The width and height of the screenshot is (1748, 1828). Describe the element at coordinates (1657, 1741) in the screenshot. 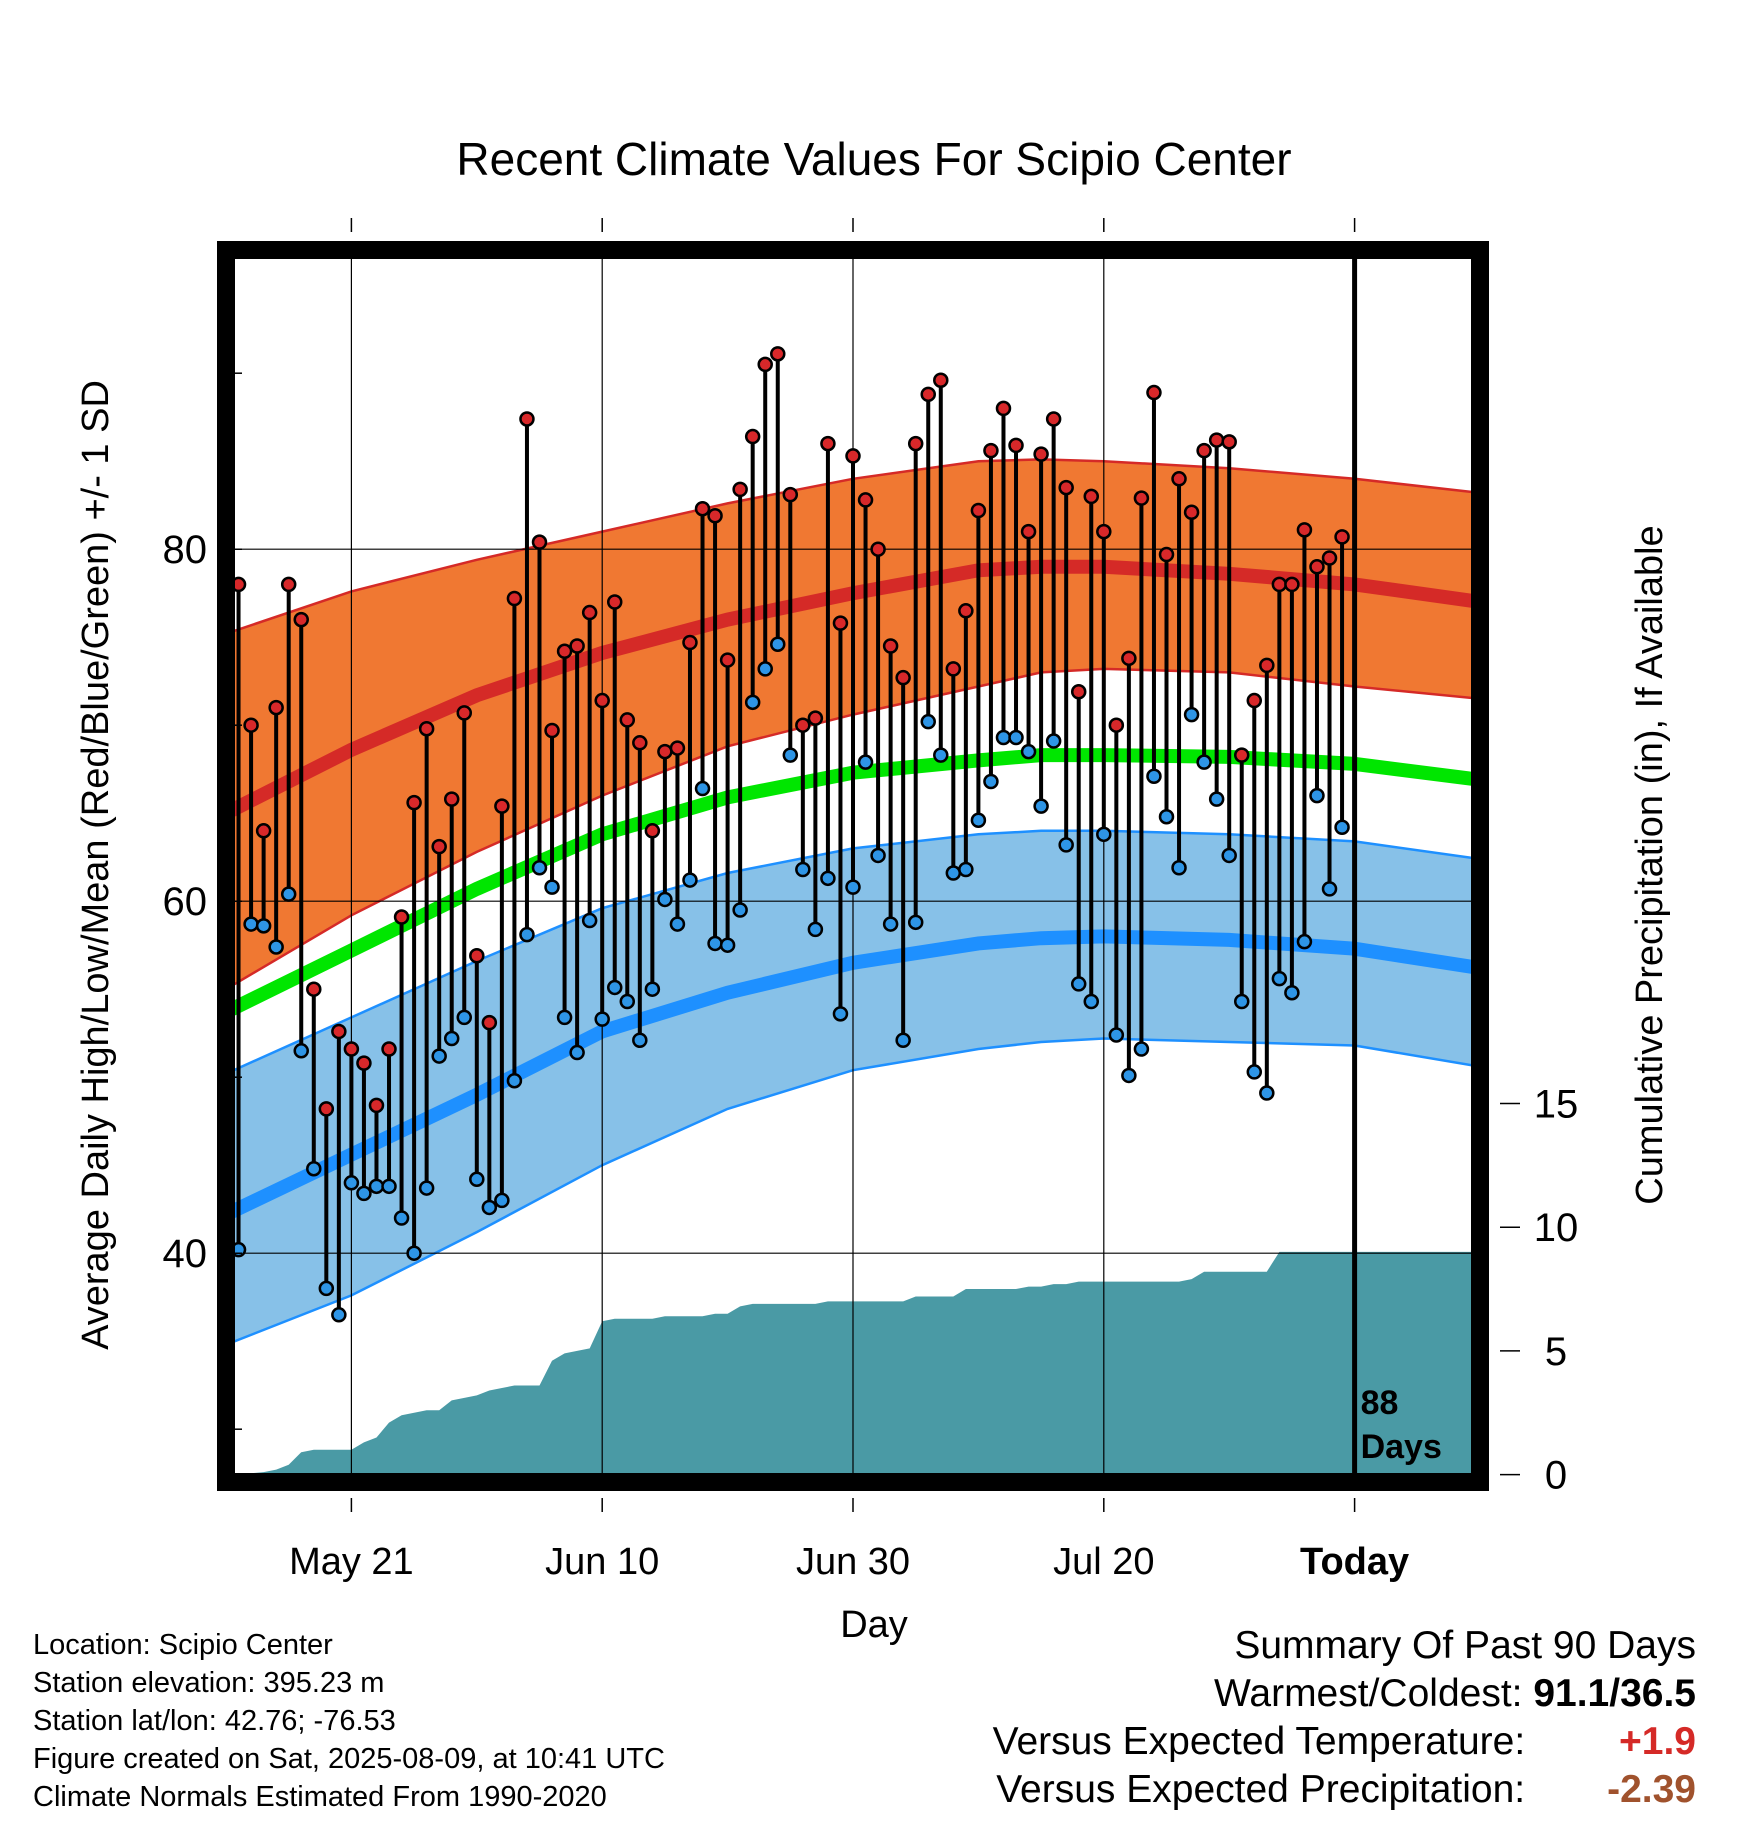

I see `temp-value: +1.9` at that location.